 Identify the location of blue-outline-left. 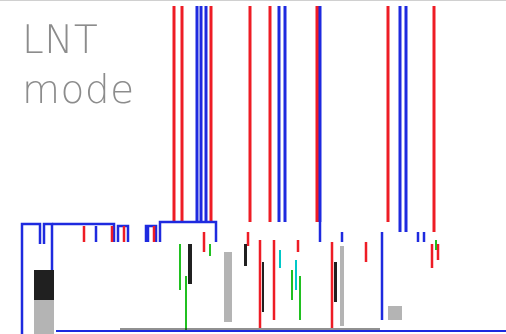
(31, 278).